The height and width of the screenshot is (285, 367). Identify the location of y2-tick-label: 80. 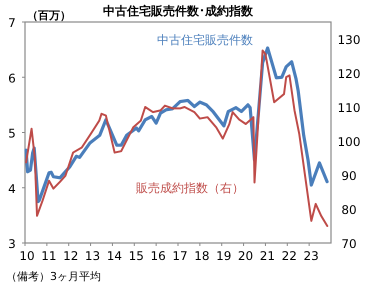
(349, 210).